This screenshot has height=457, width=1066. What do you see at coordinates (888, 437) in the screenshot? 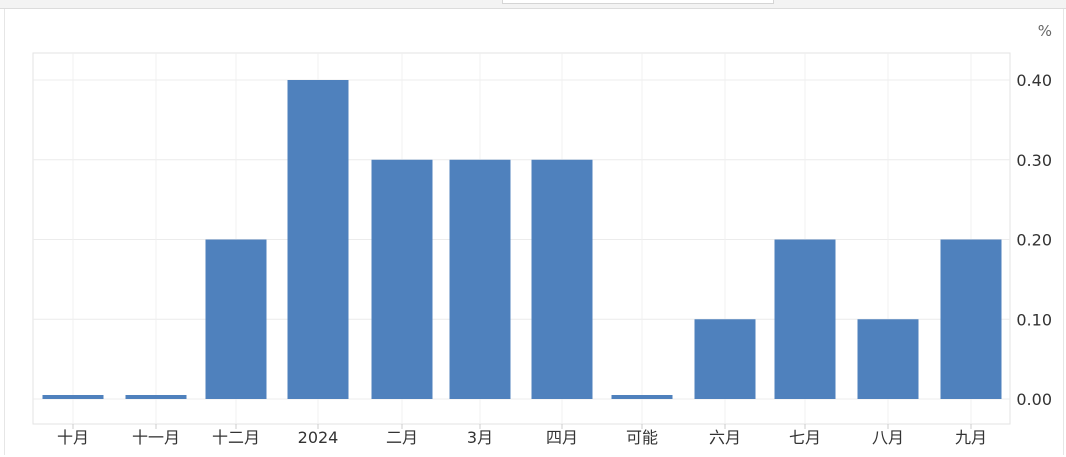
I see `x-tick-label: 八月` at bounding box center [888, 437].